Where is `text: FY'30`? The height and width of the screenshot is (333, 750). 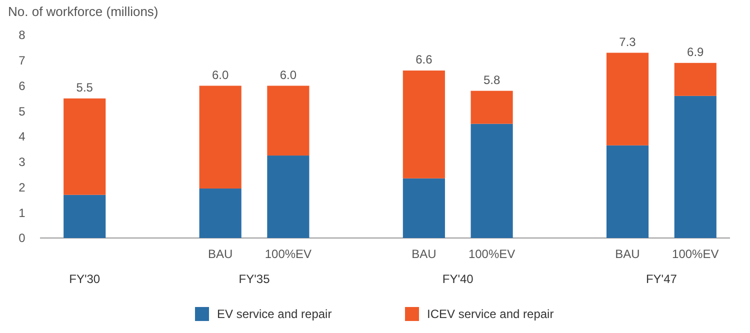 text: FY'30 is located at coordinates (84, 279).